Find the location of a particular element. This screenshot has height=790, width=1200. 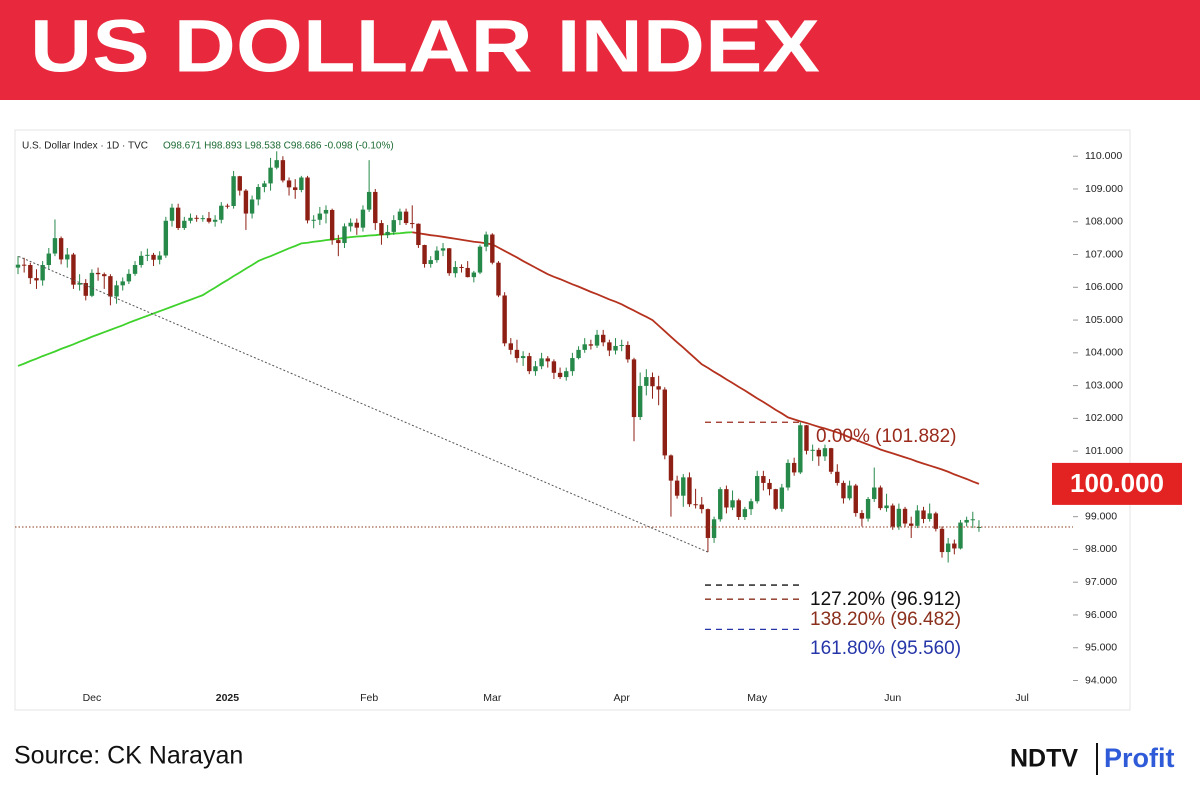

y-tick-label: 103.000 is located at coordinates (1104, 385).